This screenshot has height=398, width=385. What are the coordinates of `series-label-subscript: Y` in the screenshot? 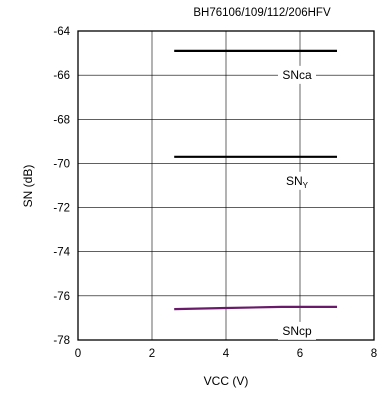 It's located at (306, 185).